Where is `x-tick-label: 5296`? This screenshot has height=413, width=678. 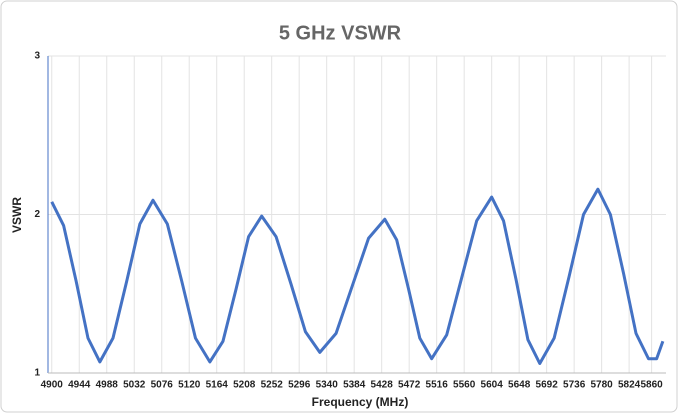
x-tick-label: 5296 is located at coordinates (299, 385).